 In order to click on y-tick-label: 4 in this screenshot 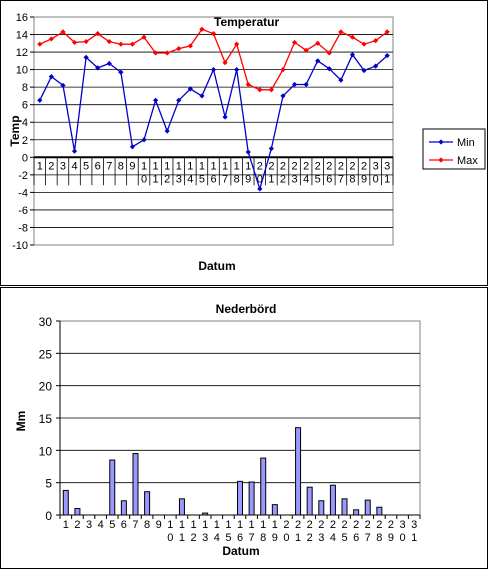, I will do `click(25, 123)`.